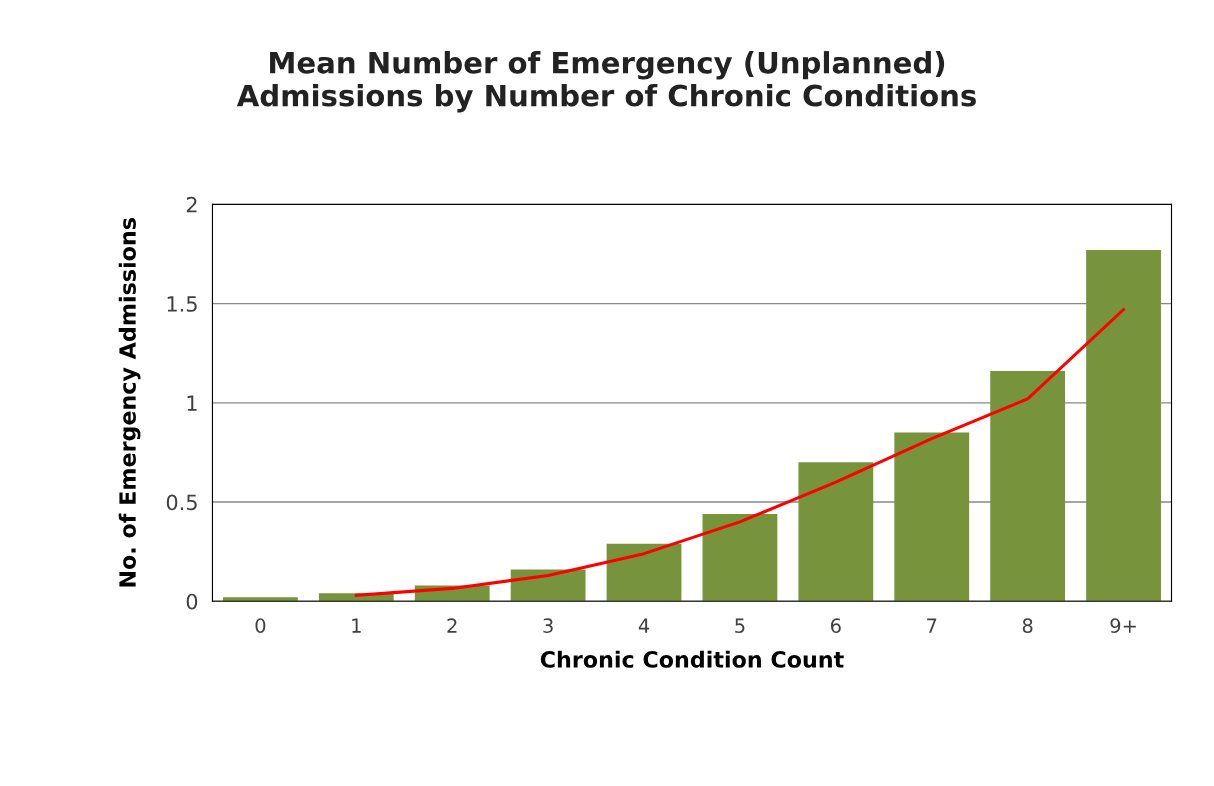  Describe the element at coordinates (692, 659) in the screenshot. I see `x-axis-title: Chronic Condition Count` at that location.